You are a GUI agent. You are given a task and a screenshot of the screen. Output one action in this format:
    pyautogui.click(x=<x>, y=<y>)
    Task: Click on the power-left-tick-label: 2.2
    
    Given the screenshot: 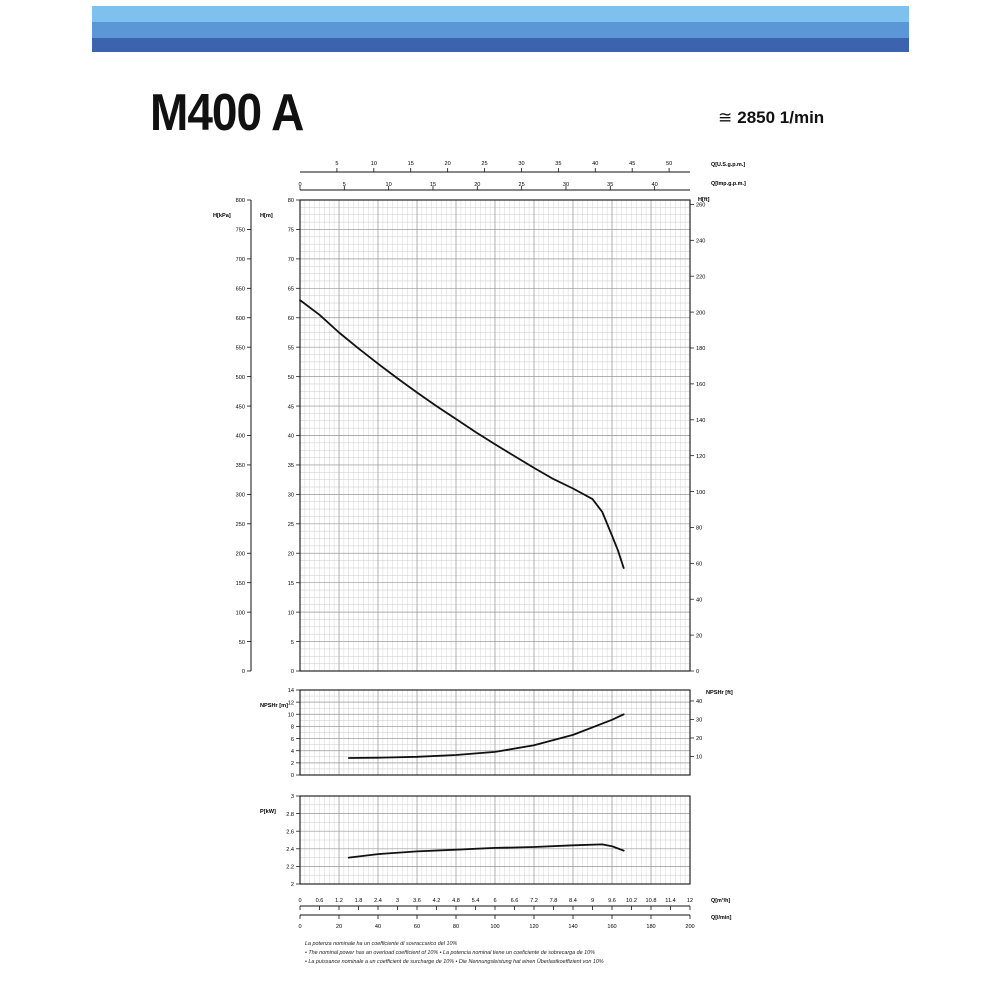 What is the action you would take?
    pyautogui.click(x=290, y=868)
    